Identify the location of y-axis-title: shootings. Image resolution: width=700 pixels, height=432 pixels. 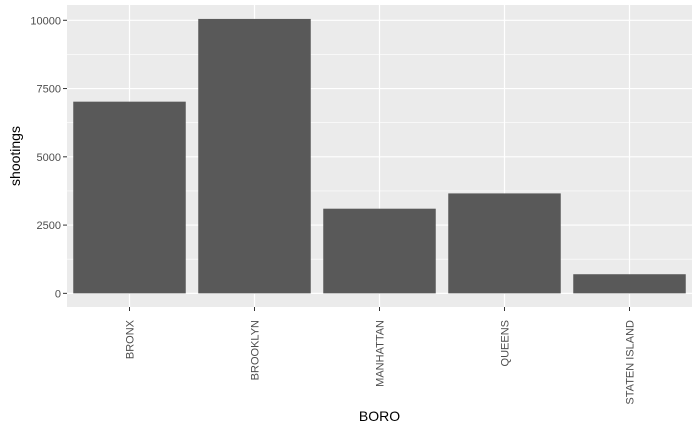
(15, 156).